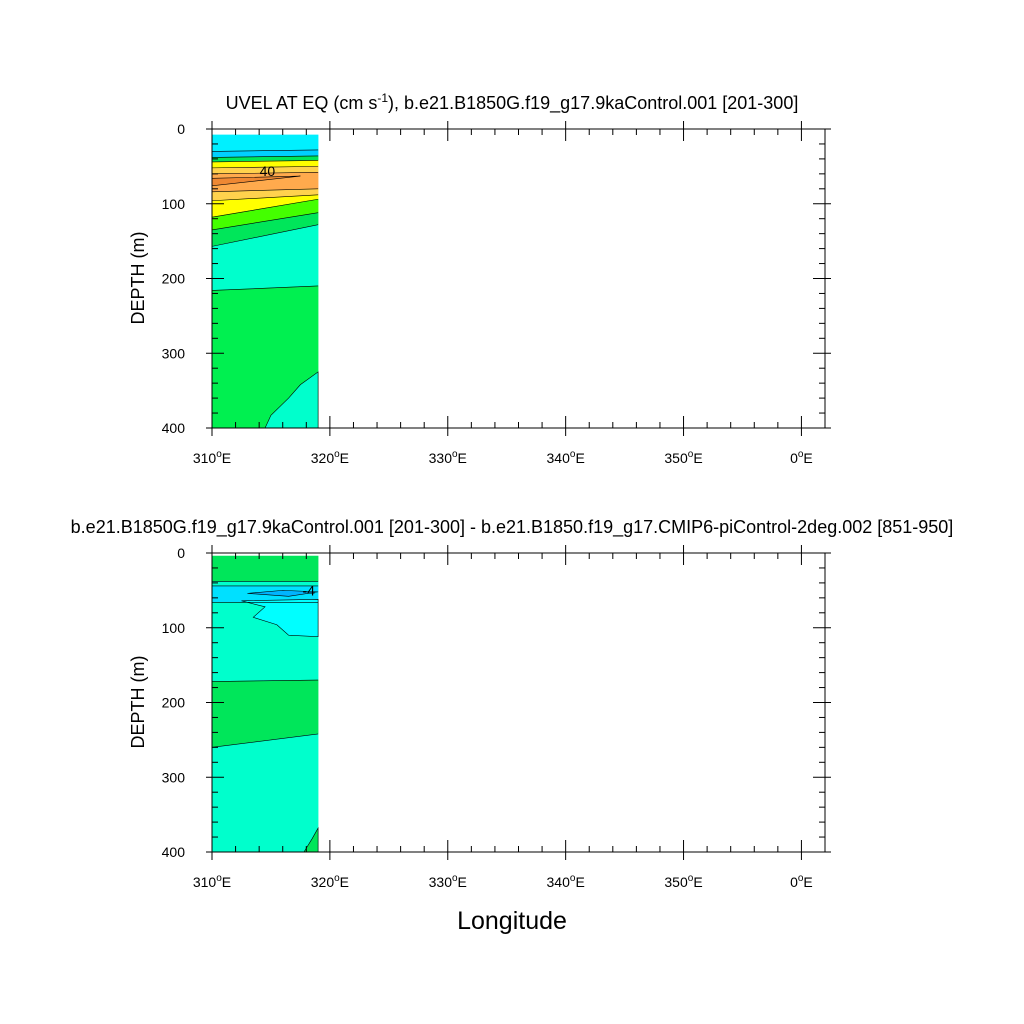 The height and width of the screenshot is (1024, 1024). I want to click on contour-labels: 40, so click(268, 171).